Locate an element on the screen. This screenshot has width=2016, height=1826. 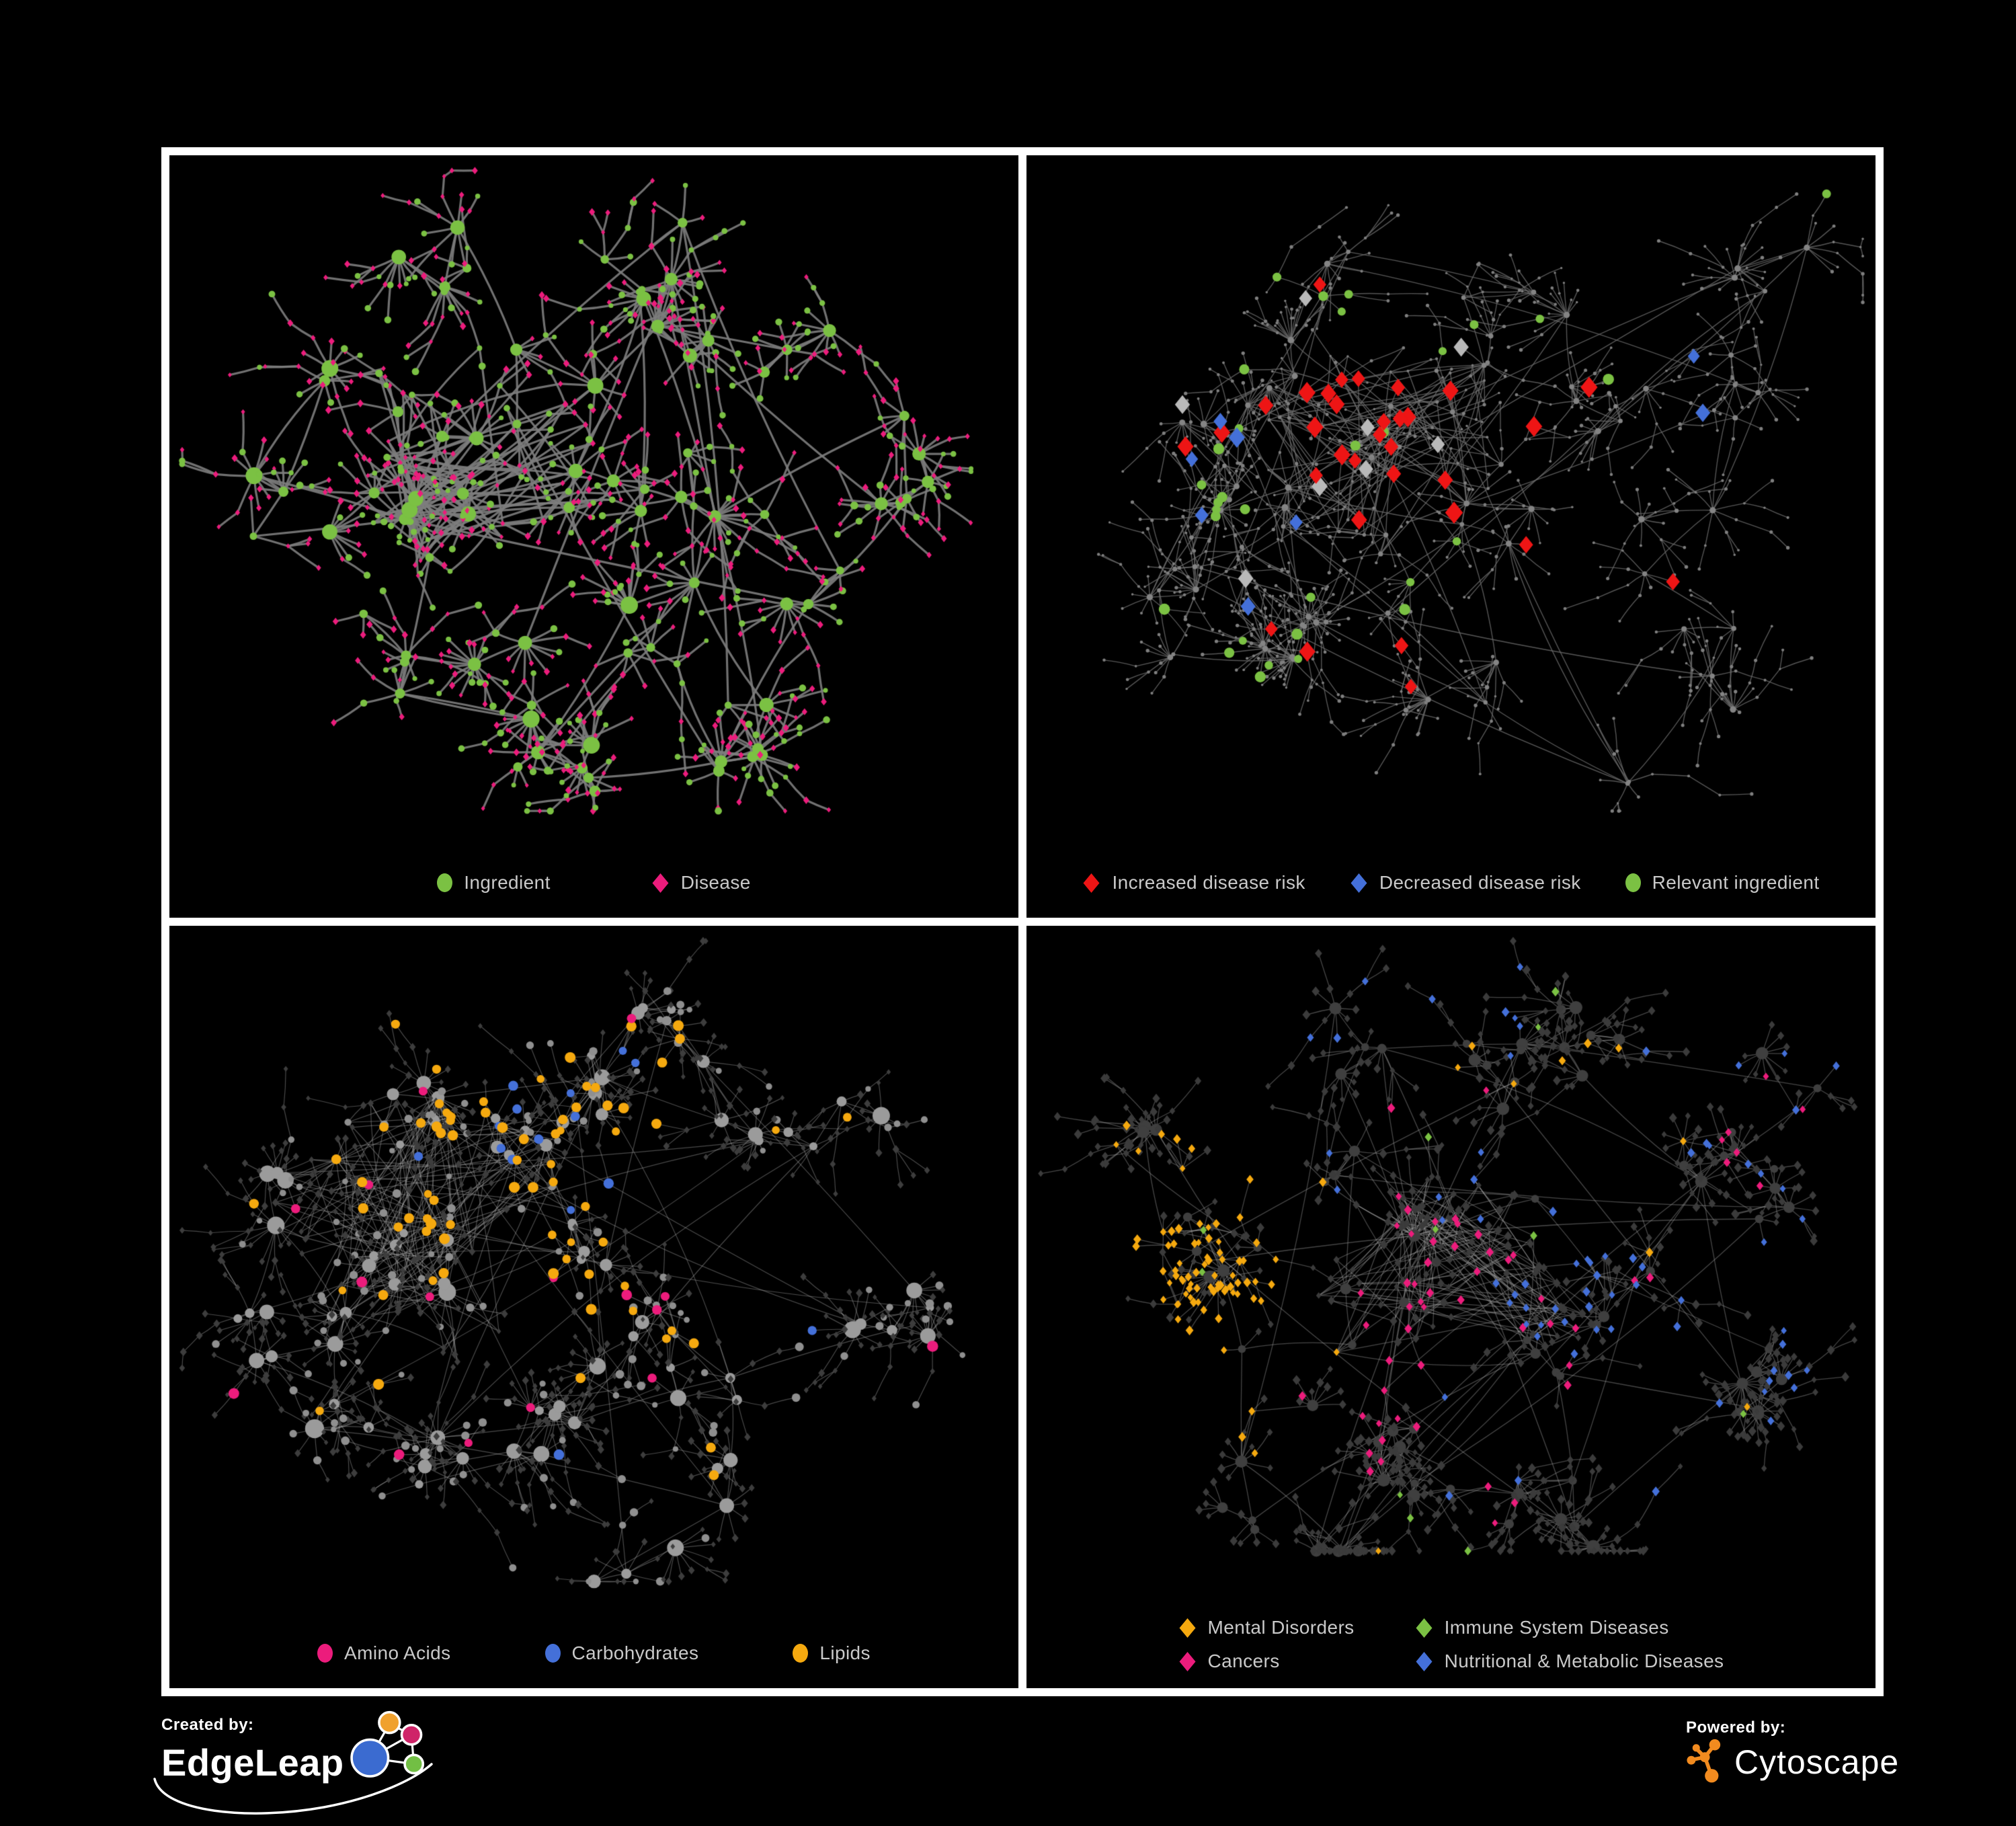
legend-label: Ingredient is located at coordinates (507, 882).